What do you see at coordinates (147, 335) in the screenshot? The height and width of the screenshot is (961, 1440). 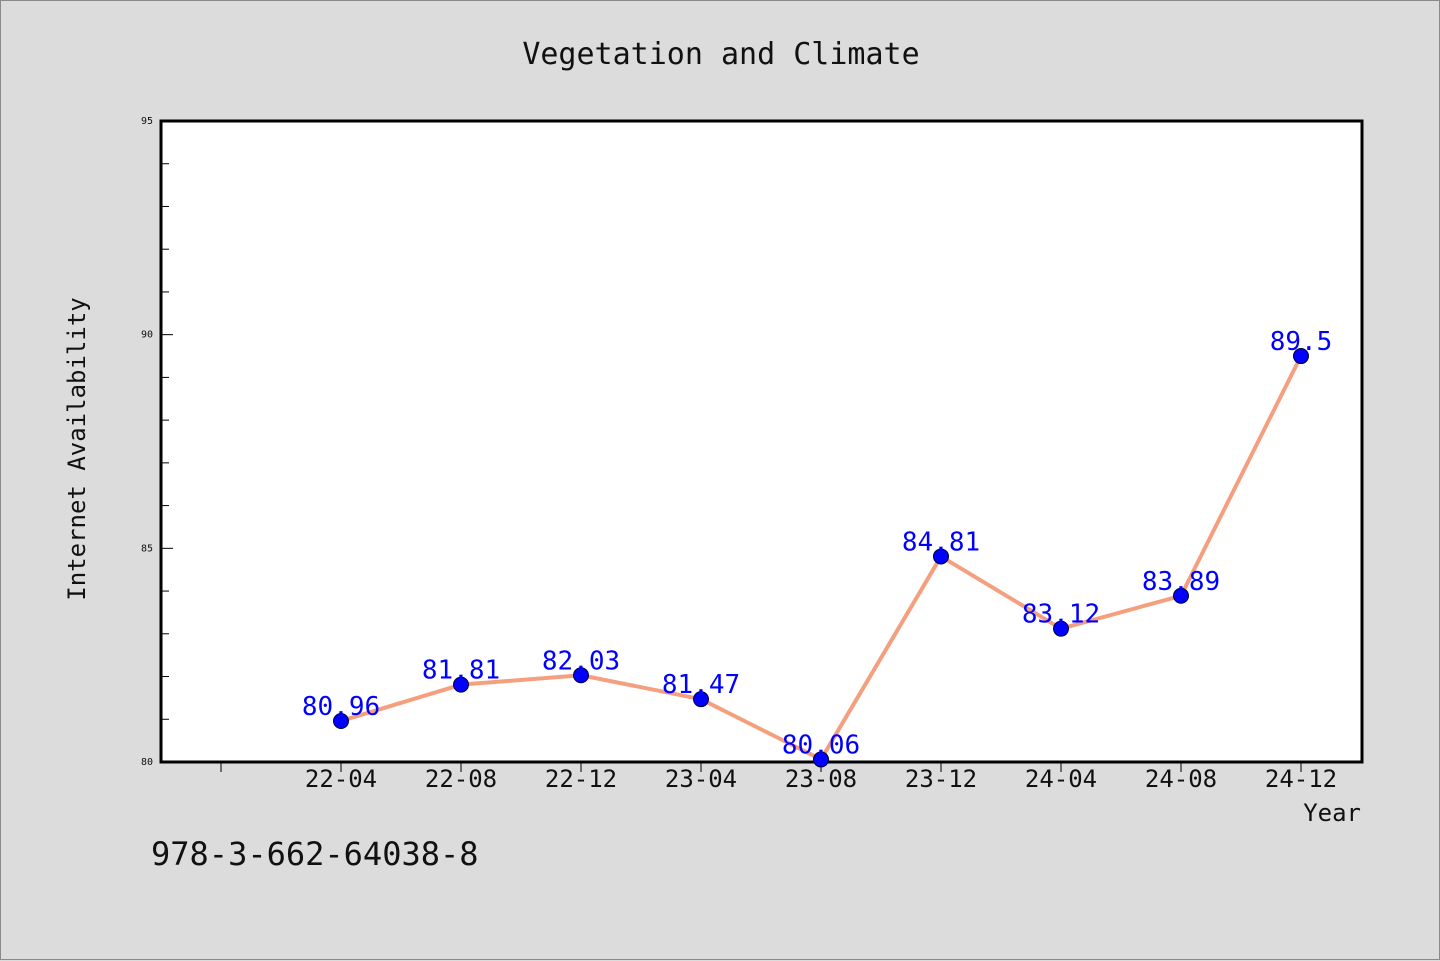 I see `y-tick-label: 90` at bounding box center [147, 335].